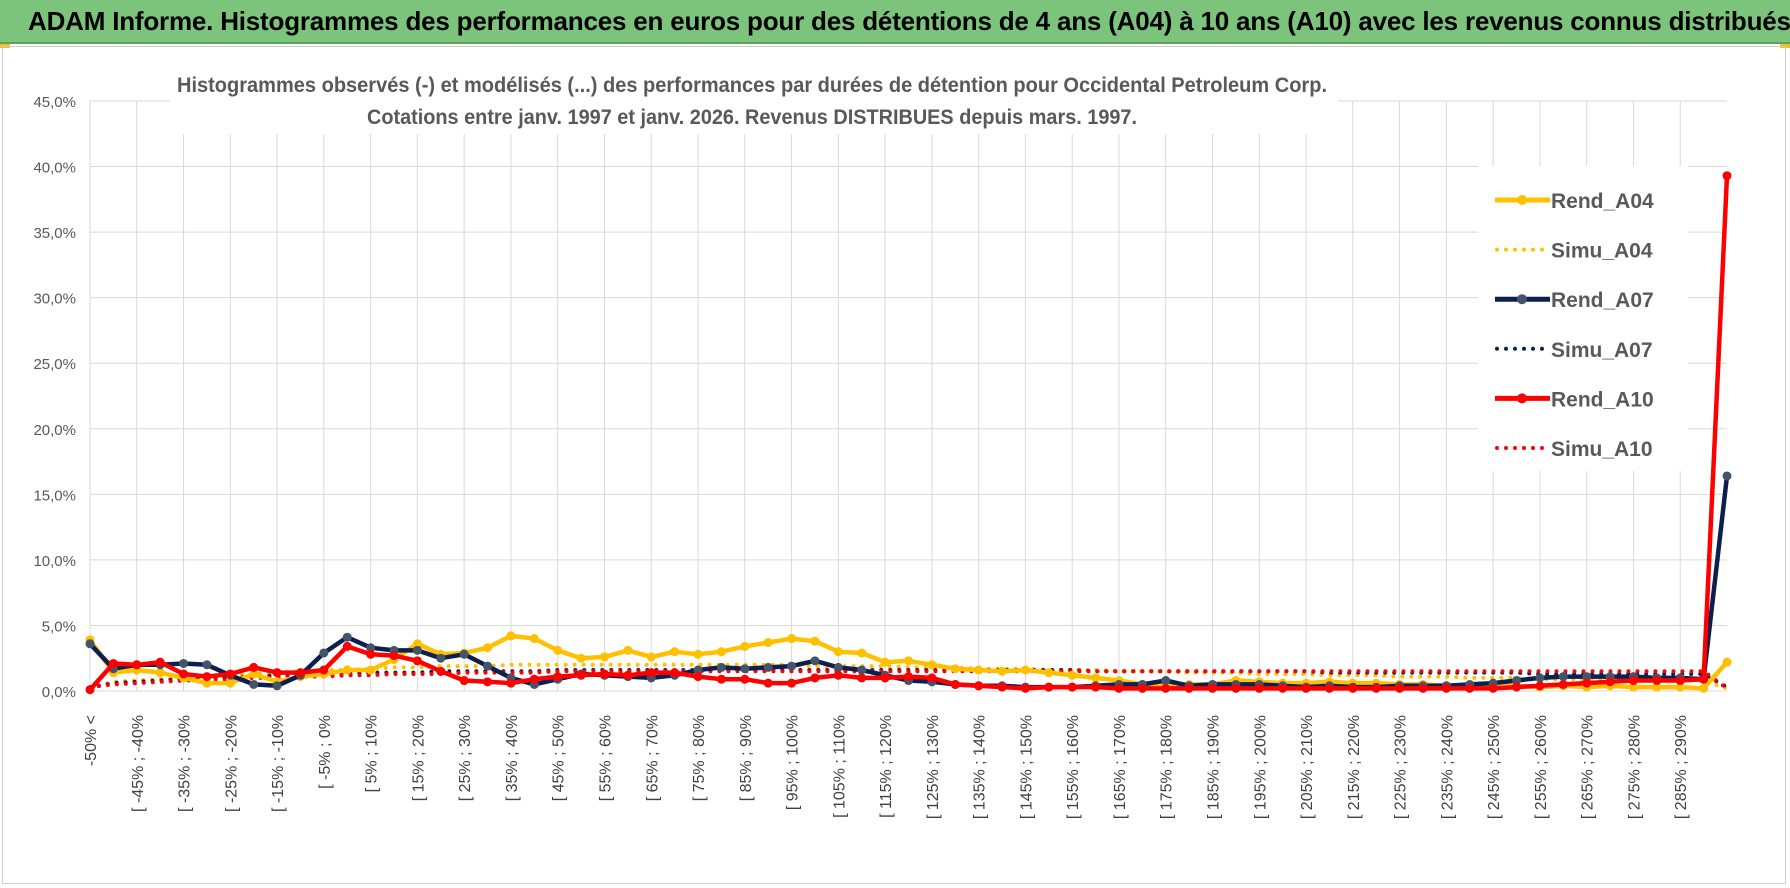 The image size is (1790, 888). I want to click on x-tick-label: [ 135% ; 140%, so click(980, 767).